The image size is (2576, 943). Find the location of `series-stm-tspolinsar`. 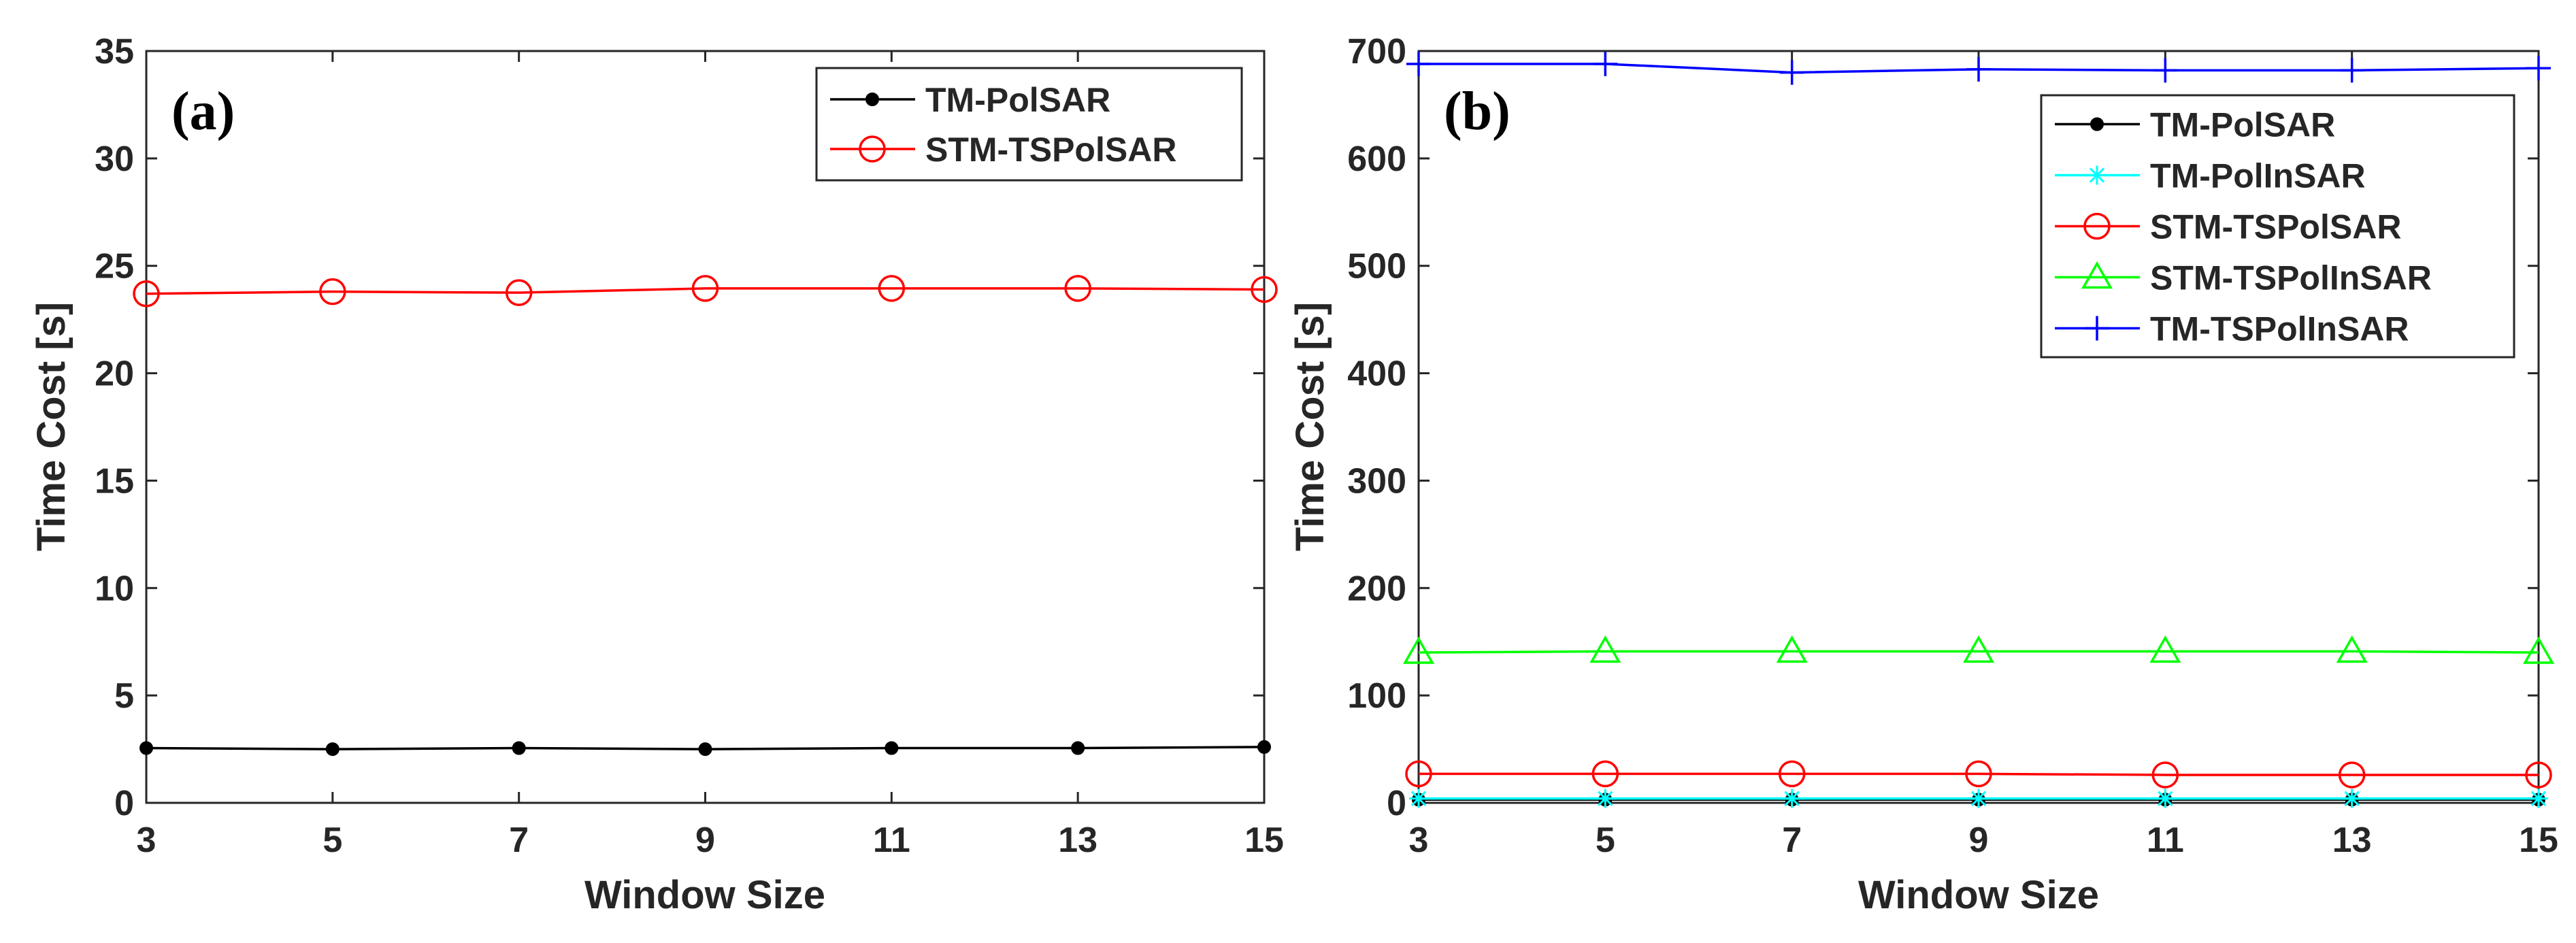

series-stm-tspolinsar is located at coordinates (1979, 650).